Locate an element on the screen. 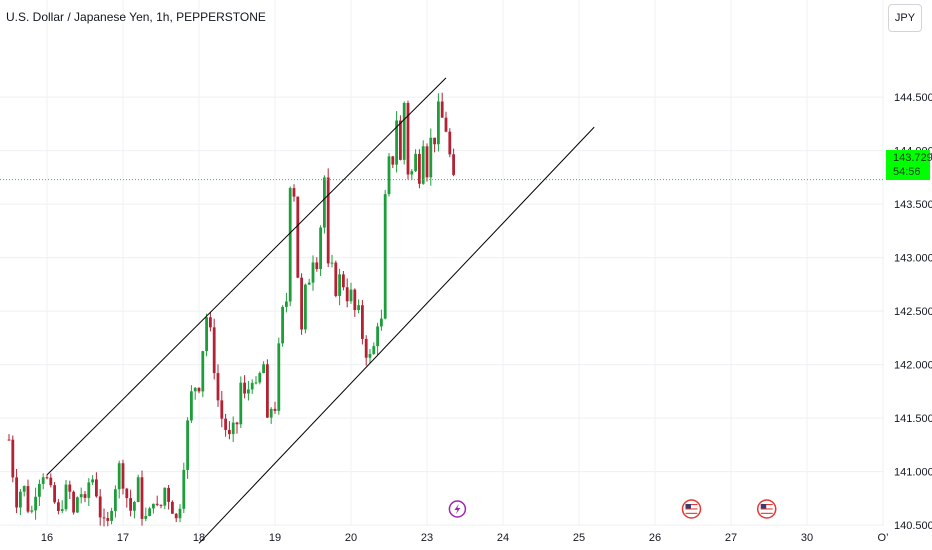 This screenshot has width=932, height=550. bar-countdown: 54:56 is located at coordinates (907, 172).